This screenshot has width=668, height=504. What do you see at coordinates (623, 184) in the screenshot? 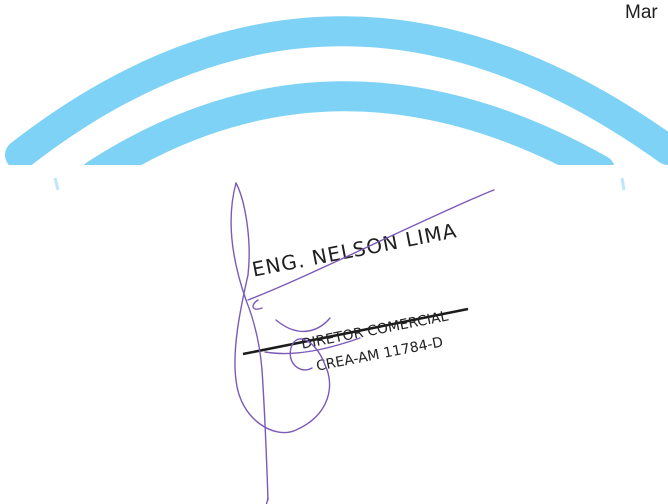
I see `arc-fade-right` at bounding box center [623, 184].